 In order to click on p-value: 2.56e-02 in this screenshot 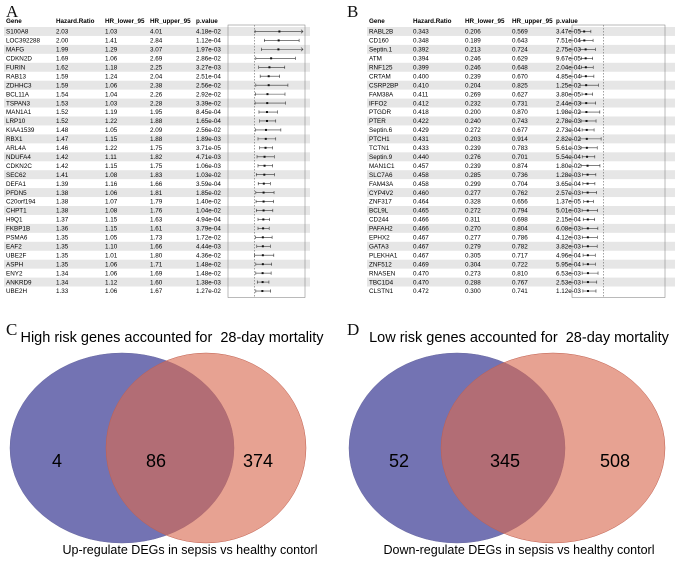, I will do `click(208, 130)`.